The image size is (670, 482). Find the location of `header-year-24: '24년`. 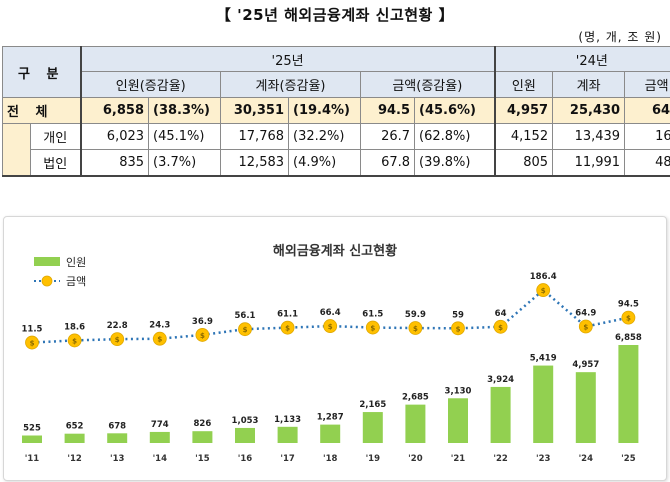

header-year-24: '24년 is located at coordinates (581, 59).